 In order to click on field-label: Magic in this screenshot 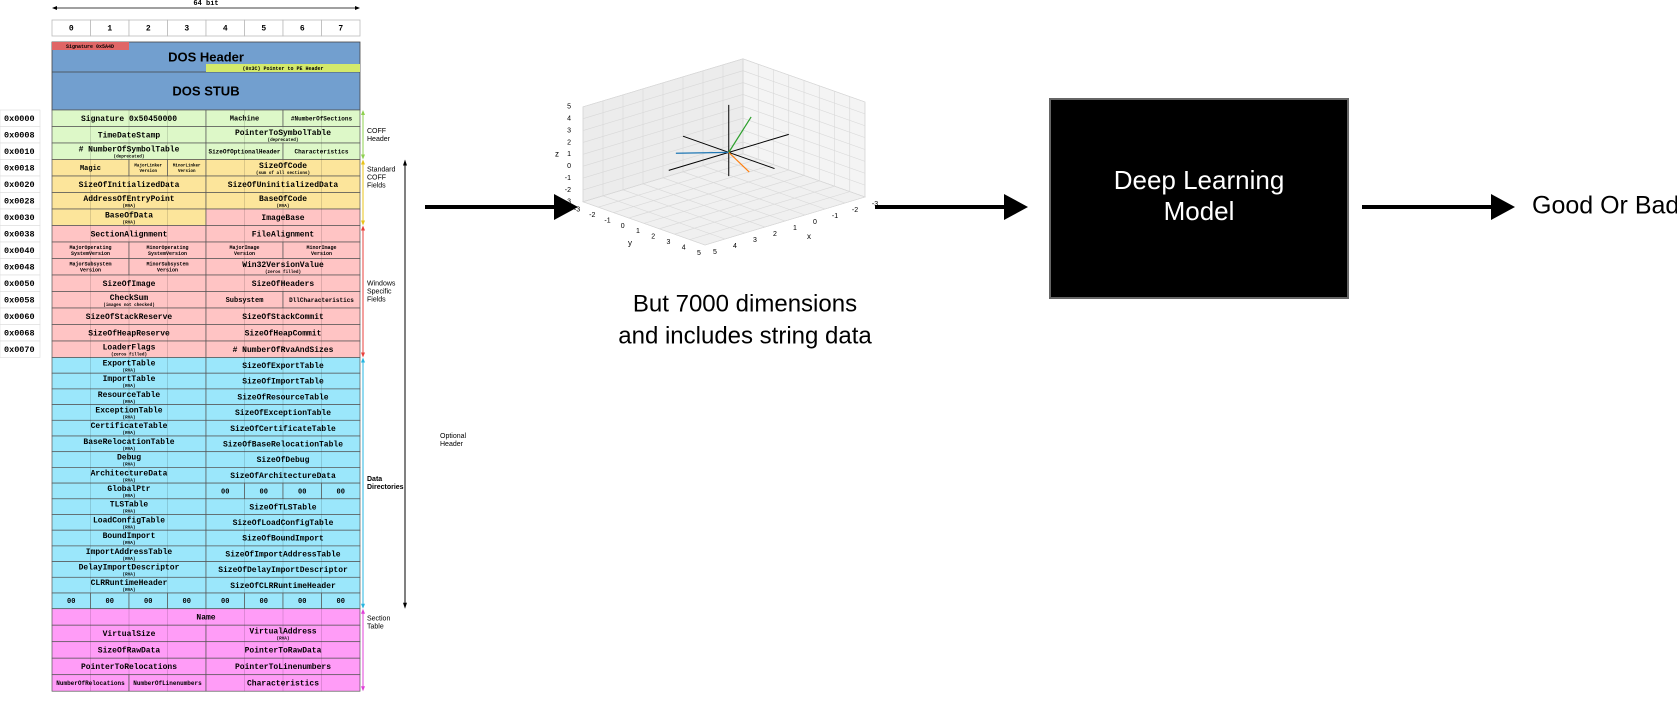, I will do `click(90, 169)`.